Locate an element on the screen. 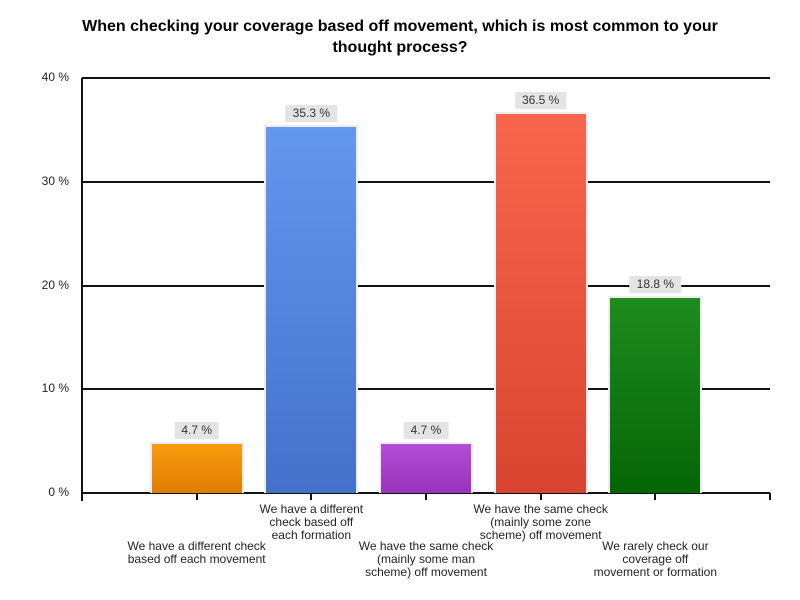  x-category-label-line: check based off is located at coordinates (311, 522).